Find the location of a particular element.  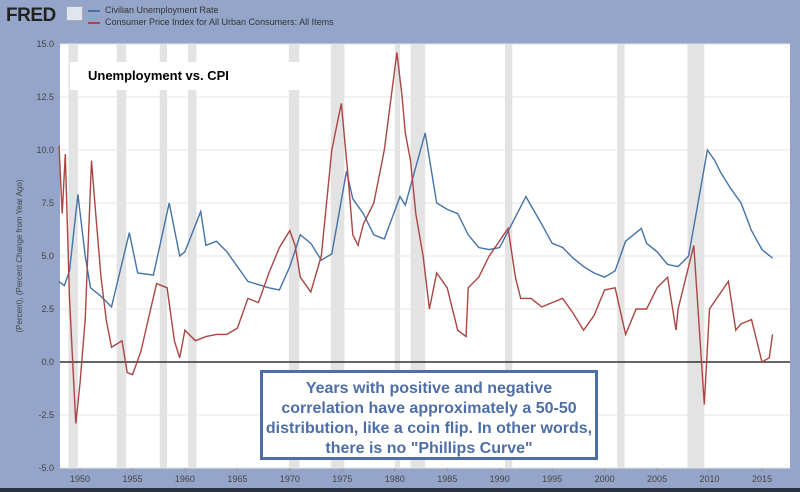

legend-item-unemployment: Civilian Unemployment Rate is located at coordinates (153, 10).